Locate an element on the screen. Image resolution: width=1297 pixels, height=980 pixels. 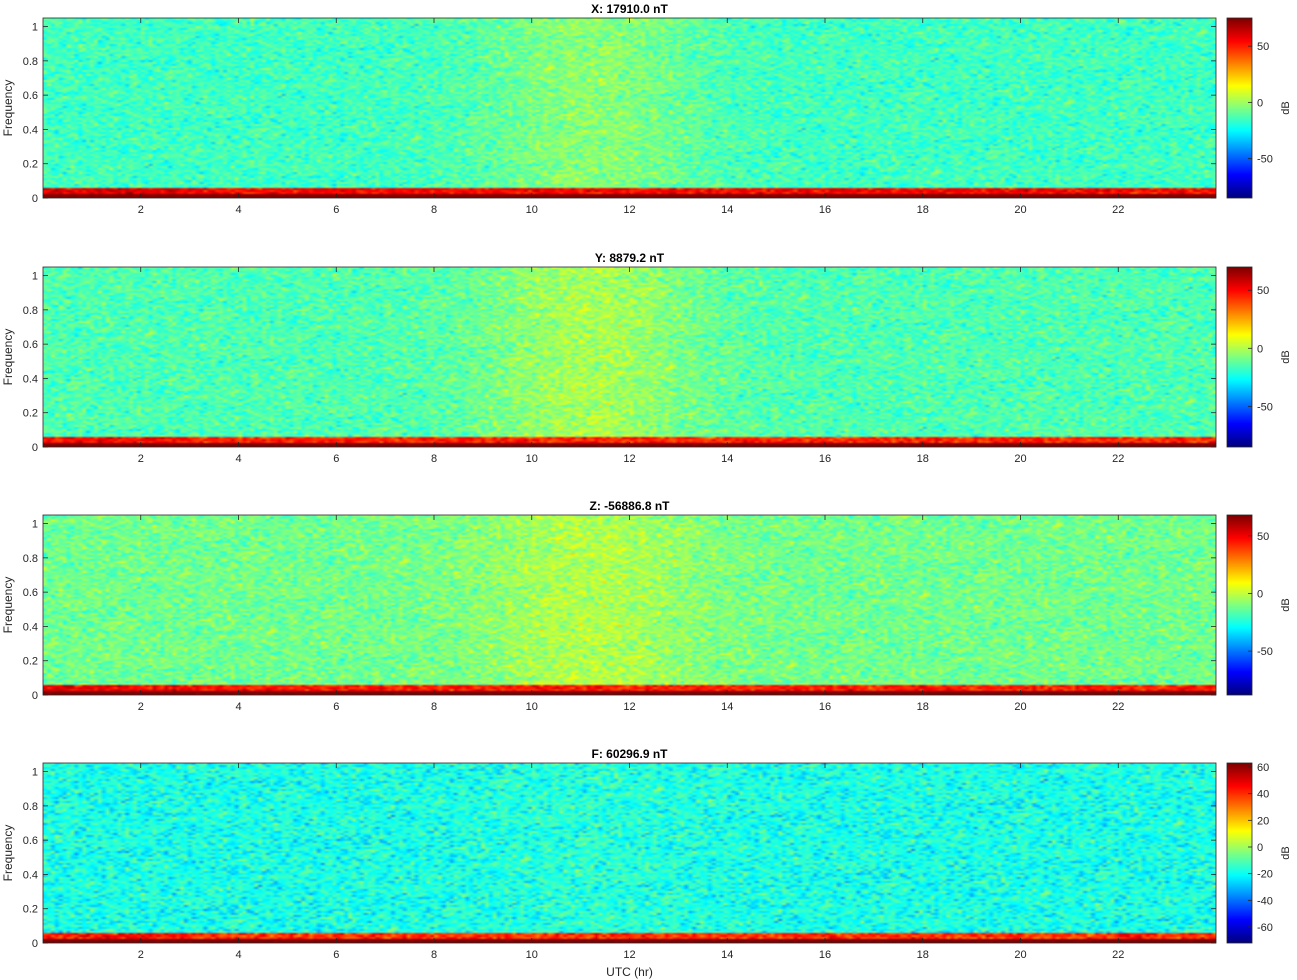
panel-title: F: 60296.9 nT is located at coordinates (629, 754).